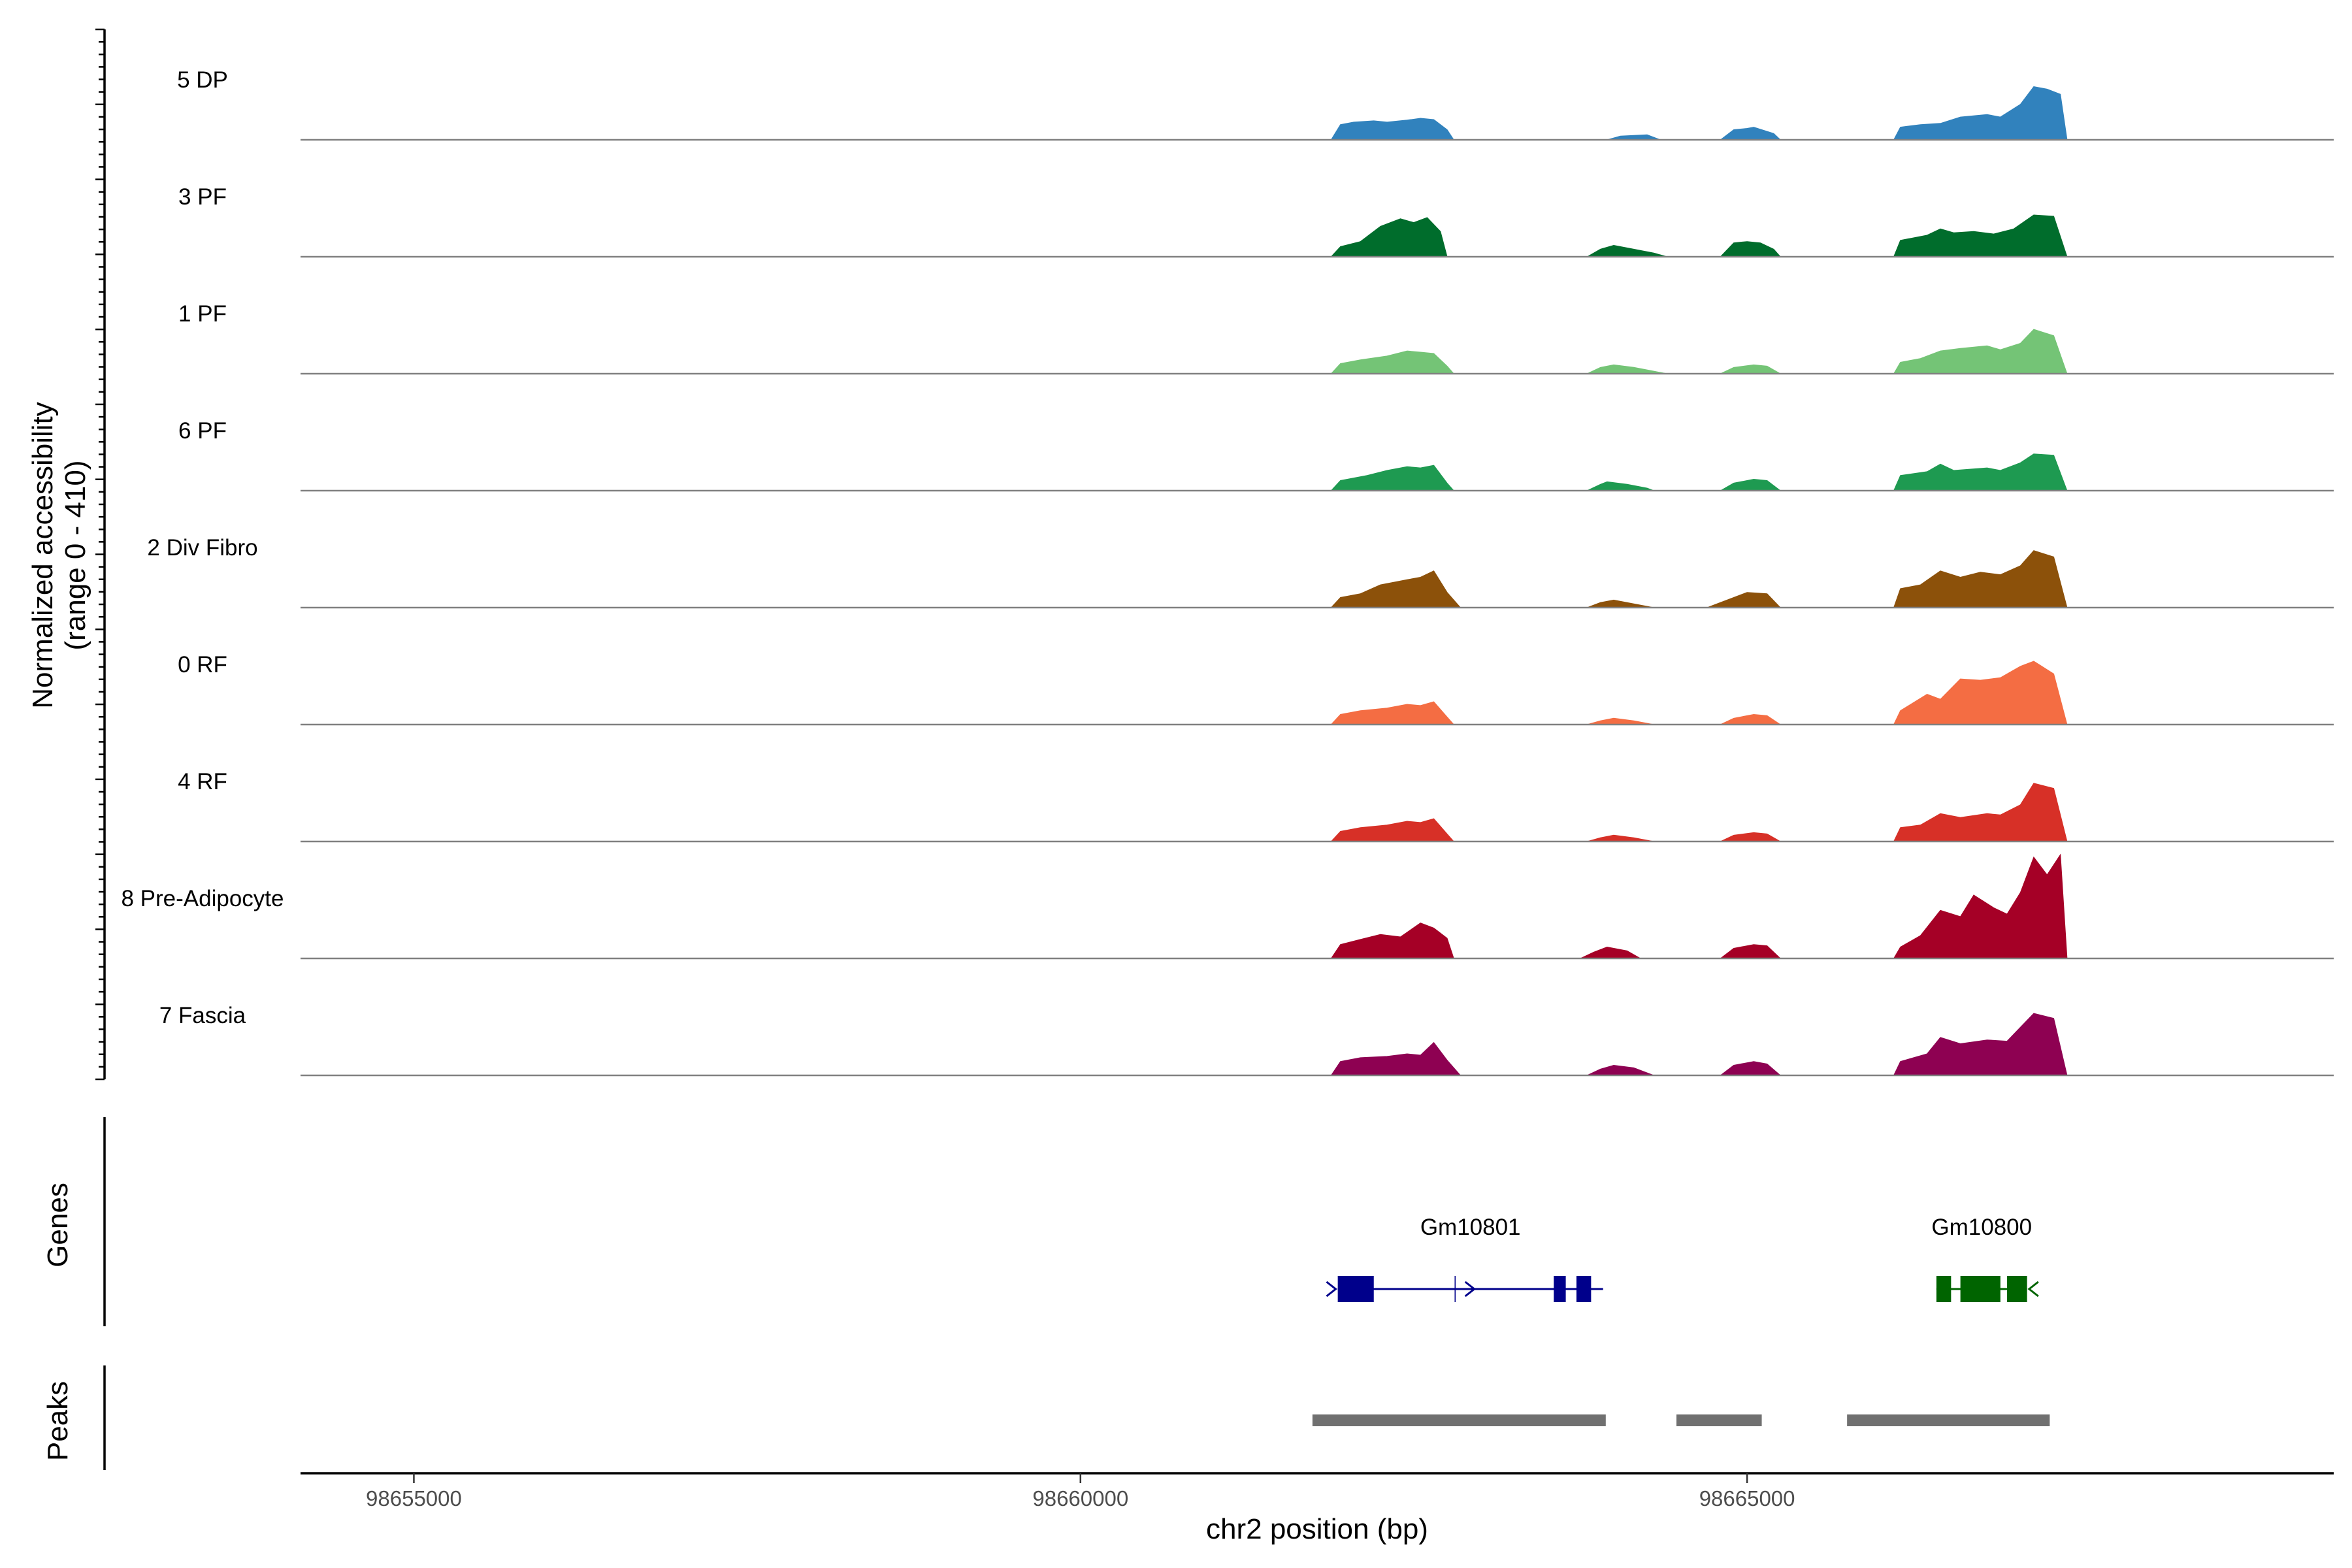 The height and width of the screenshot is (1568, 2352). What do you see at coordinates (414, 1498) in the screenshot?
I see `x-tick-label: 98655000` at bounding box center [414, 1498].